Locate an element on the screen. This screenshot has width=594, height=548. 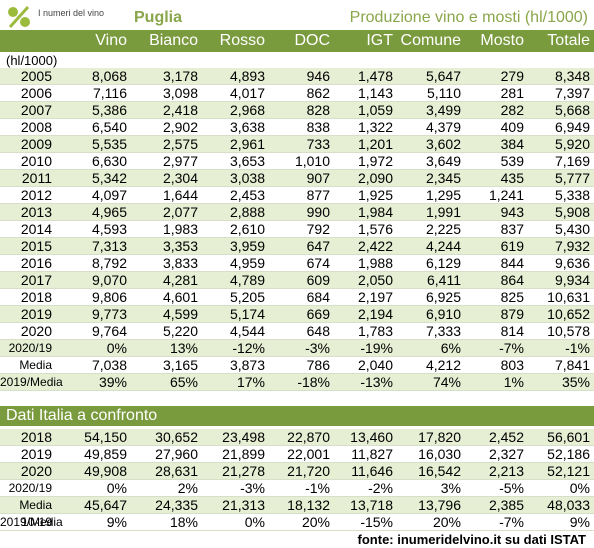
cell: 48,033 is located at coordinates (568, 505).